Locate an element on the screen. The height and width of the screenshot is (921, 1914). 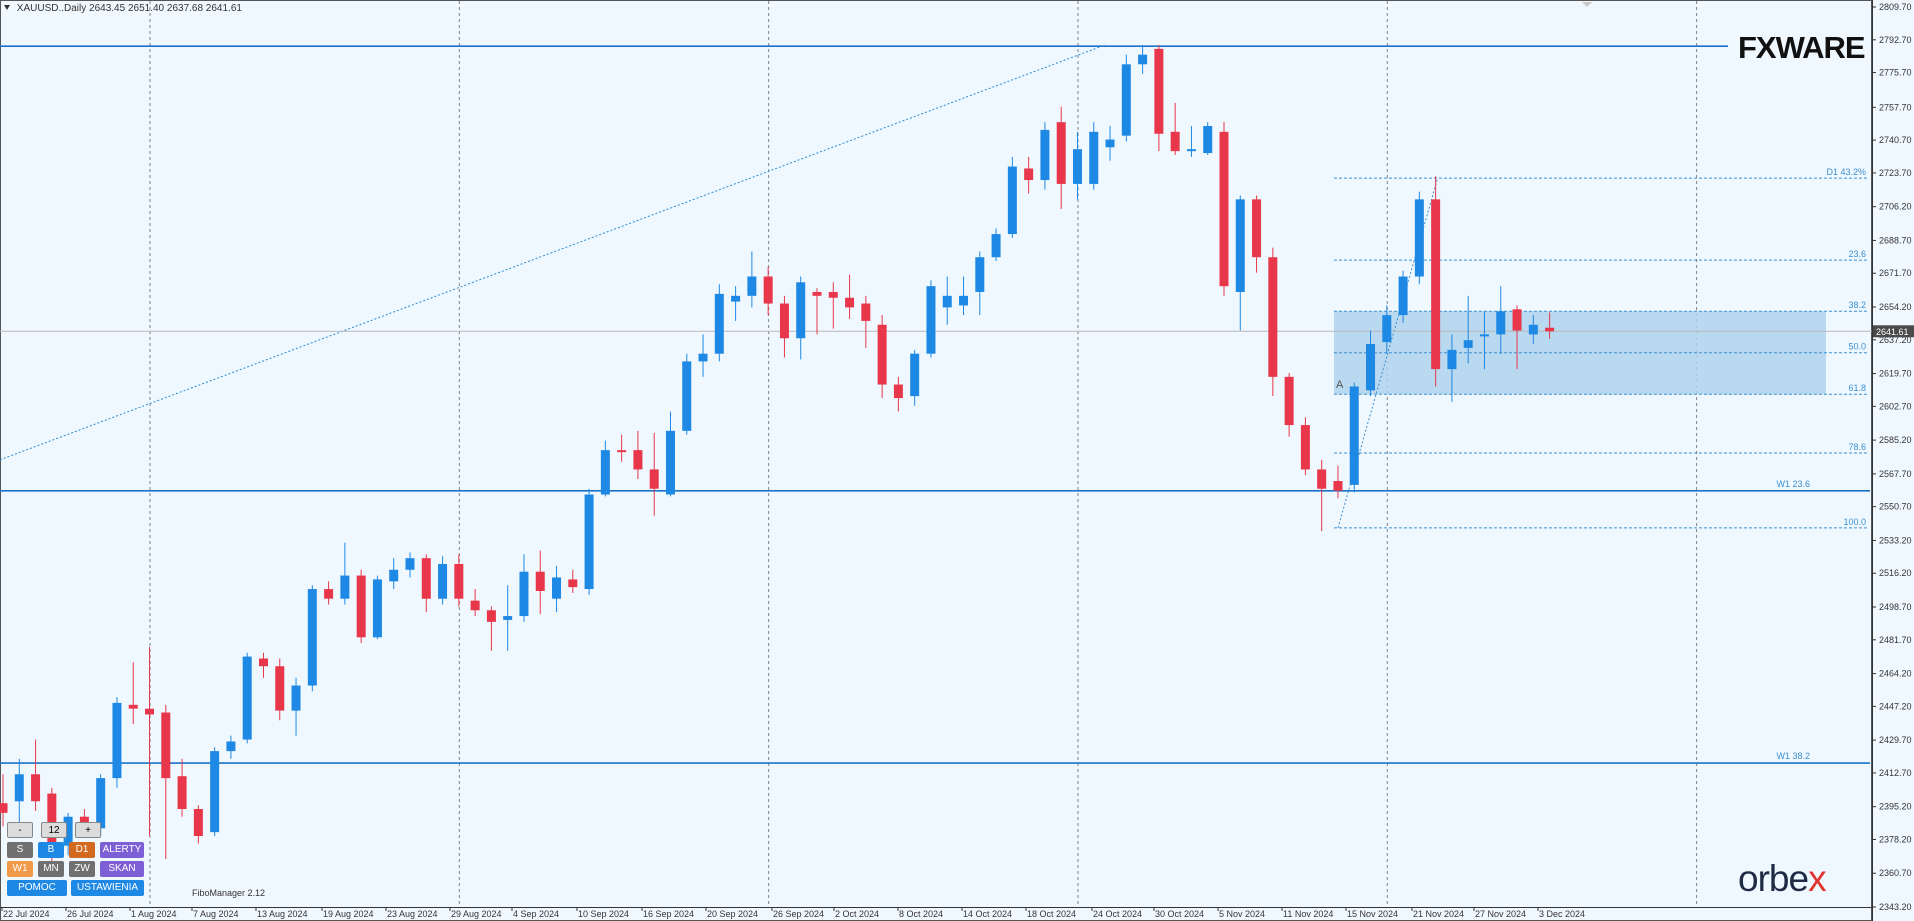
mn-button: MN is located at coordinates (51, 869).